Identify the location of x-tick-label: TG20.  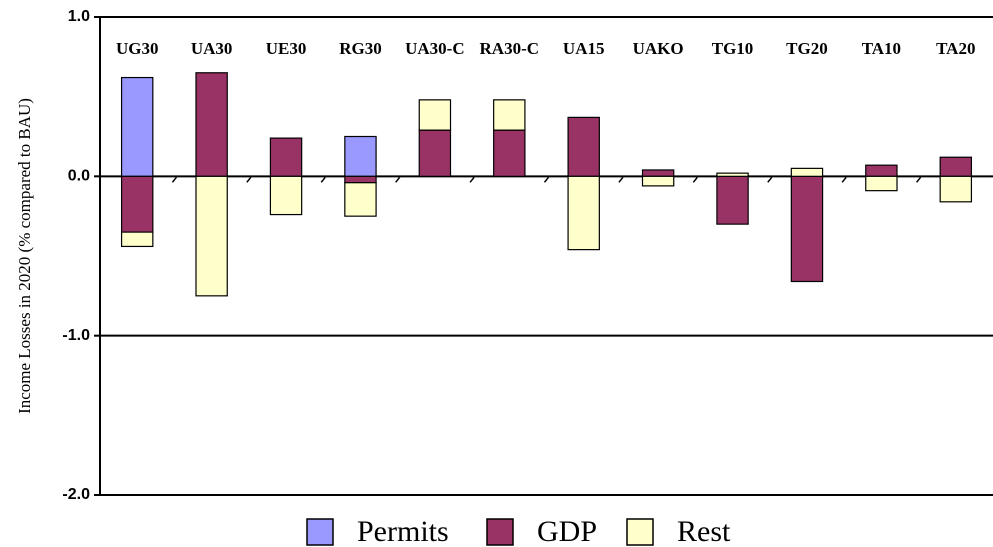
(807, 48).